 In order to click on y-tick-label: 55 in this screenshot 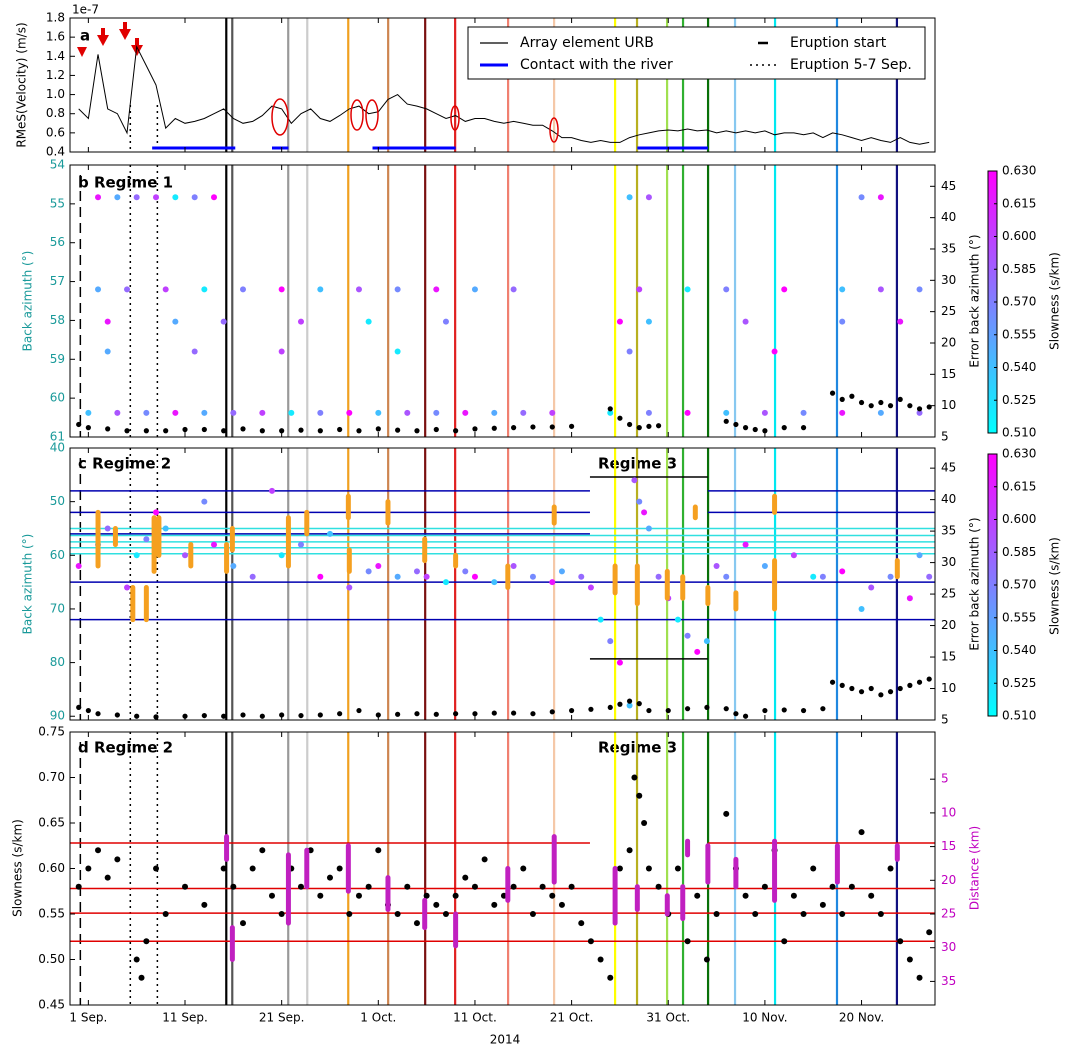, I will do `click(57, 203)`.